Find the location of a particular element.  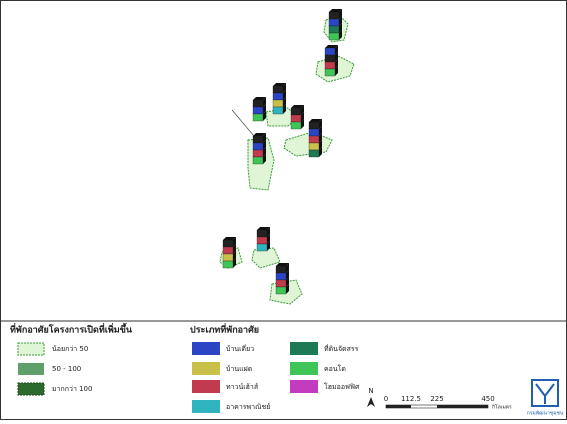

scale-unit: กิโลเมตร is located at coordinates (502, 407).